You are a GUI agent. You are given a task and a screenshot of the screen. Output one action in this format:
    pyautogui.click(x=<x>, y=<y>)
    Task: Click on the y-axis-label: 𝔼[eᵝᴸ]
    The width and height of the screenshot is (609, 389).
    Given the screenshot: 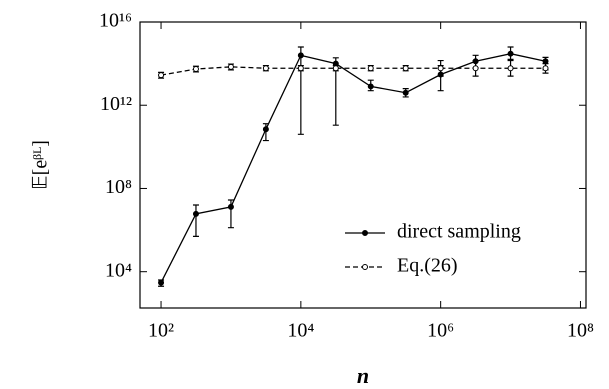 What is the action you would take?
    pyautogui.click(x=41, y=165)
    